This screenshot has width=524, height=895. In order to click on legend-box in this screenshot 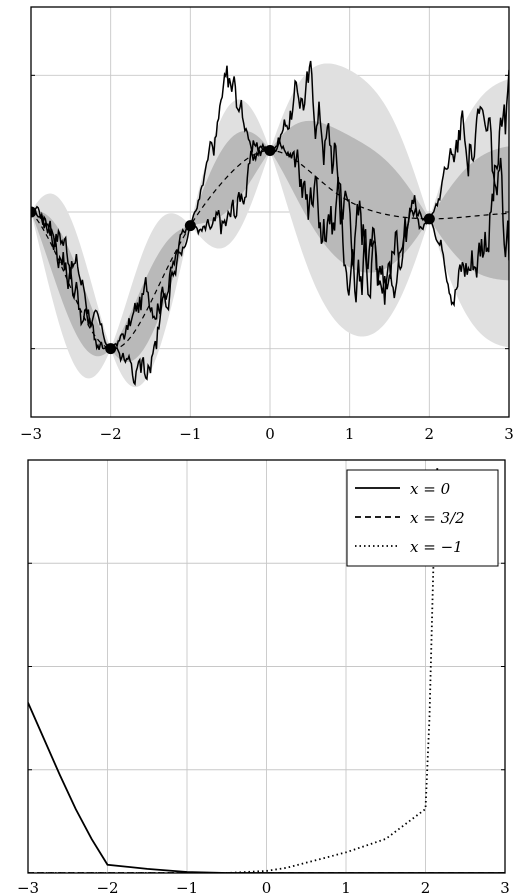, I will do `click(422, 518)`.